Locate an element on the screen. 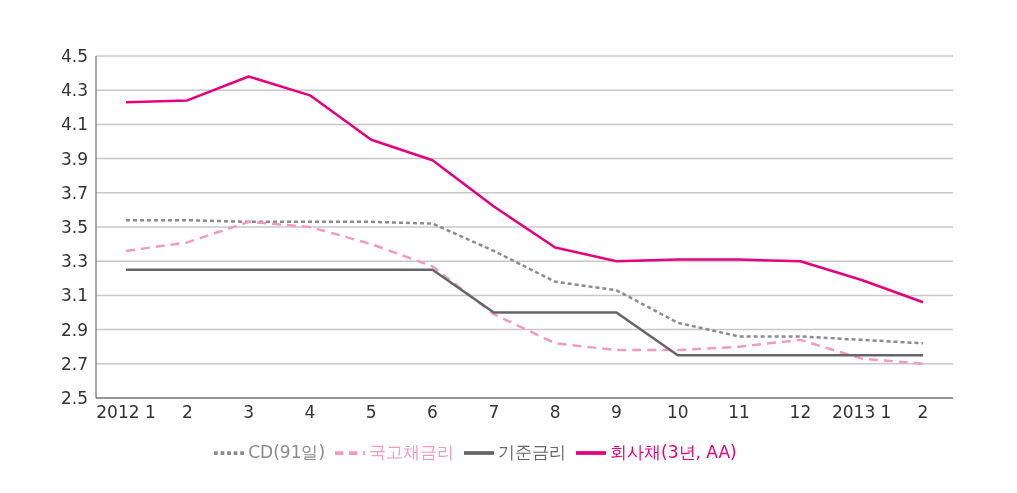 This screenshot has height=493, width=1017. y-tick-label: 4.3 is located at coordinates (74, 90).